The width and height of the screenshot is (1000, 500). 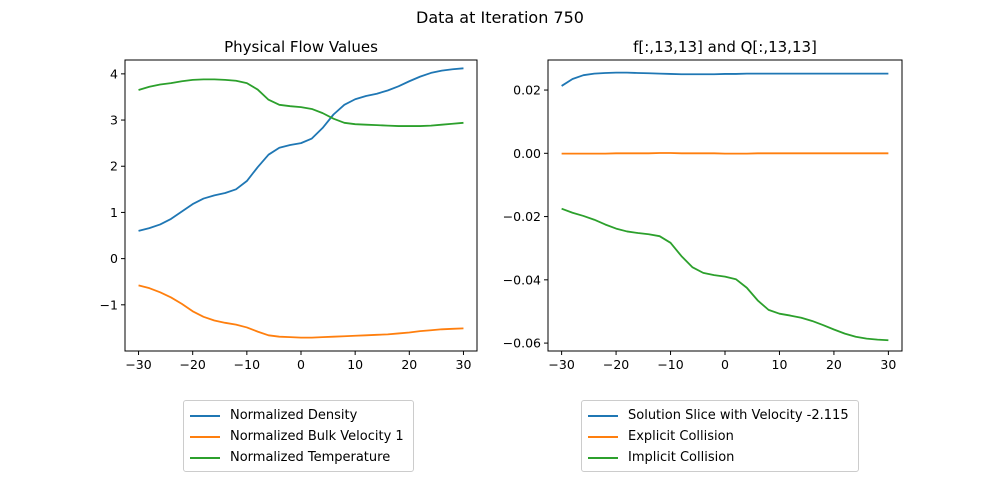 What do you see at coordinates (317, 436) in the screenshot?
I see `legend-label: Normalized Bulk Velocity 1` at bounding box center [317, 436].